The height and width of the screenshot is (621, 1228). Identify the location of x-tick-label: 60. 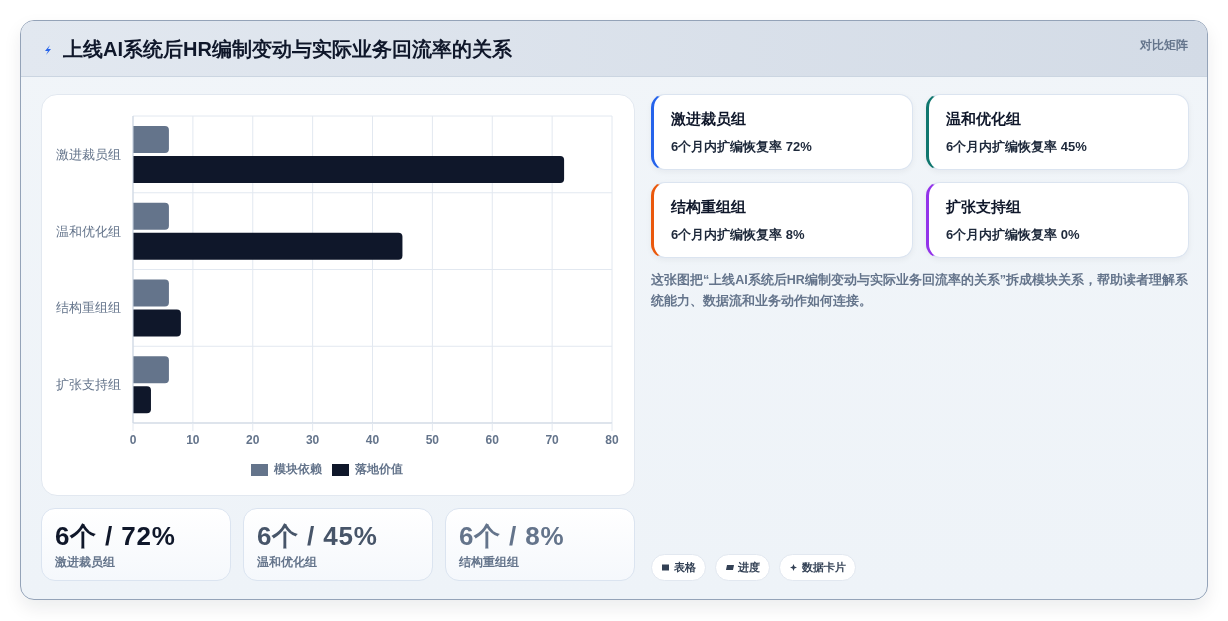
(492, 439).